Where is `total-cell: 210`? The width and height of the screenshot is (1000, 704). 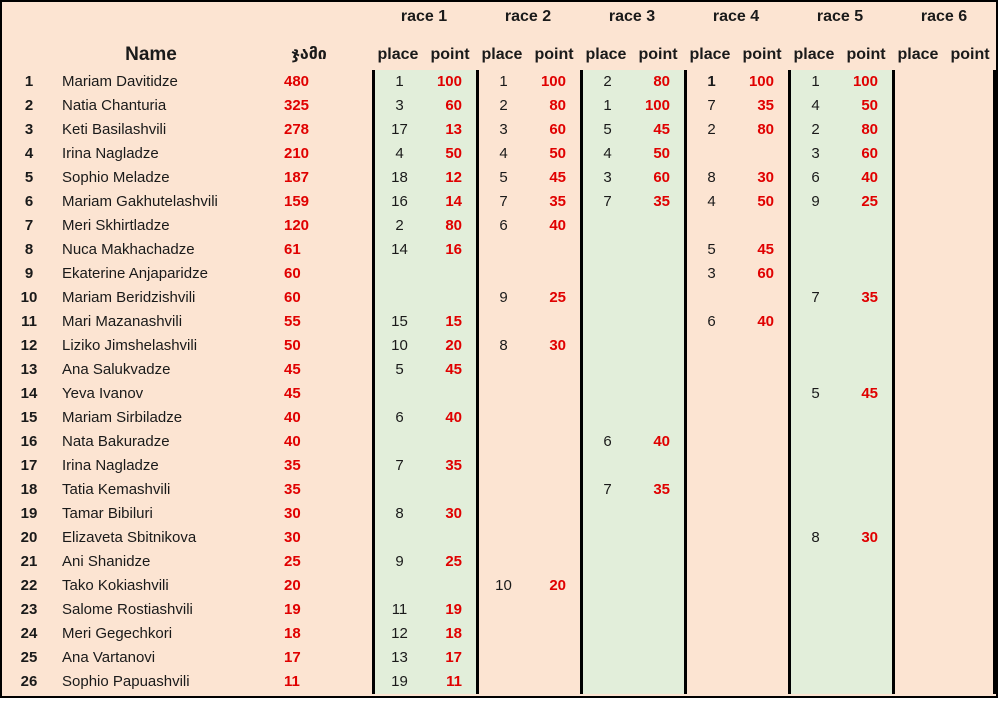
total-cell: 210 is located at coordinates (297, 153).